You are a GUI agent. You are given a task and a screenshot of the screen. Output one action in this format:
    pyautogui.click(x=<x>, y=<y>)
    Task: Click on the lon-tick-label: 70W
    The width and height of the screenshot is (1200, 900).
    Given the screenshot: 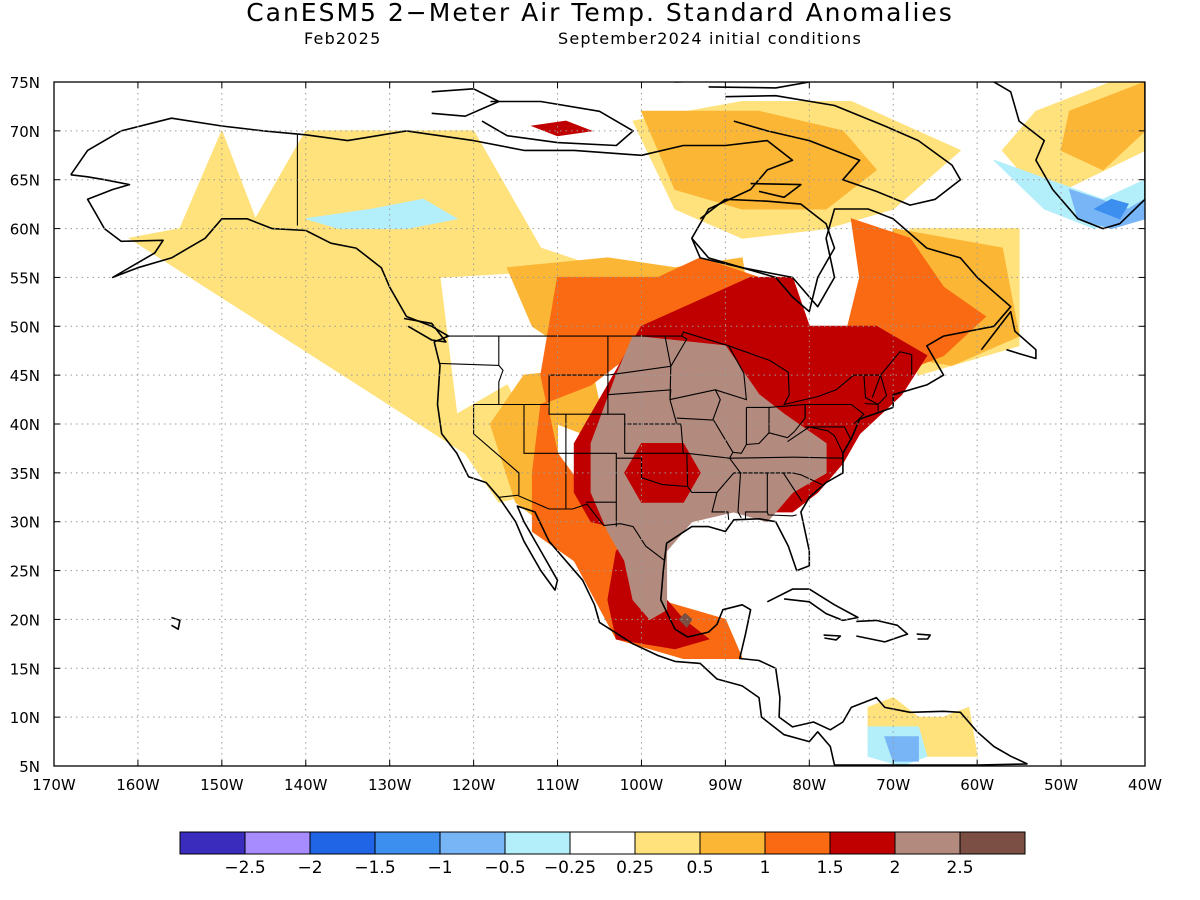 What is the action you would take?
    pyautogui.click(x=893, y=785)
    